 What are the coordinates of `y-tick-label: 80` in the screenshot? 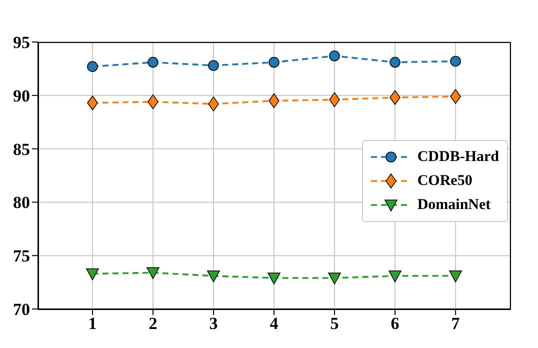 It's located at (21, 202).